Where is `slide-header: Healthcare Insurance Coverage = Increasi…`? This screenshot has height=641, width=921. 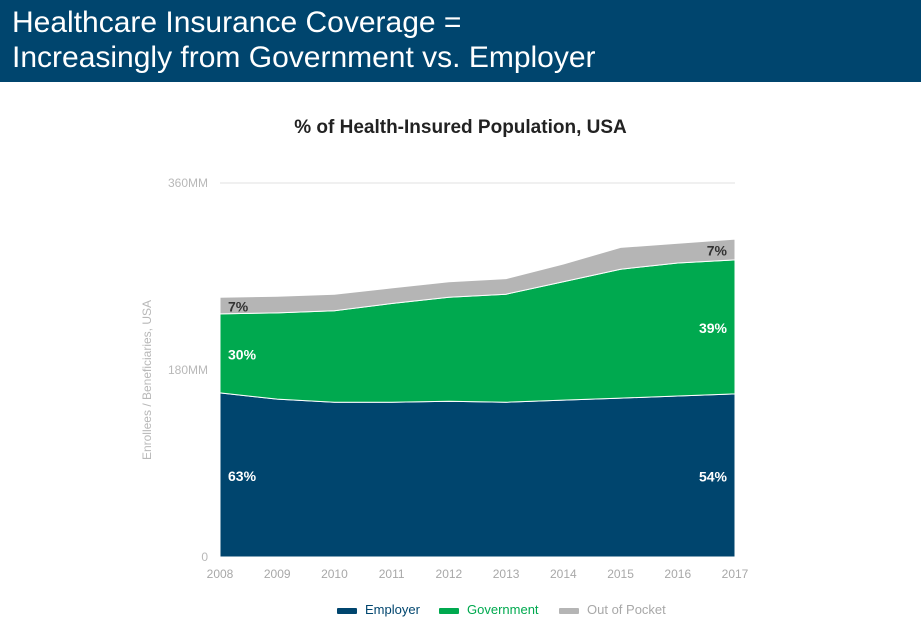 slide-header: Healthcare Insurance Coverage = Increasi… is located at coordinates (460, 41).